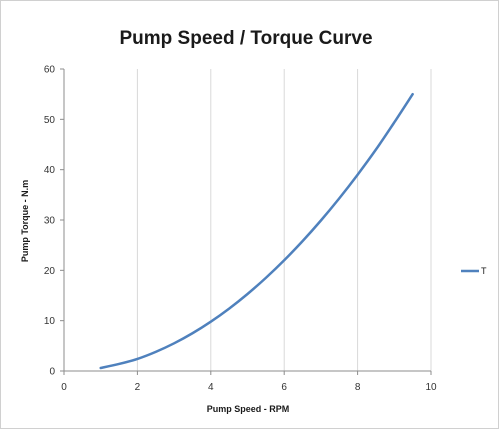 The image size is (499, 430). What do you see at coordinates (211, 387) in the screenshot?
I see `x-tick-label: 4` at bounding box center [211, 387].